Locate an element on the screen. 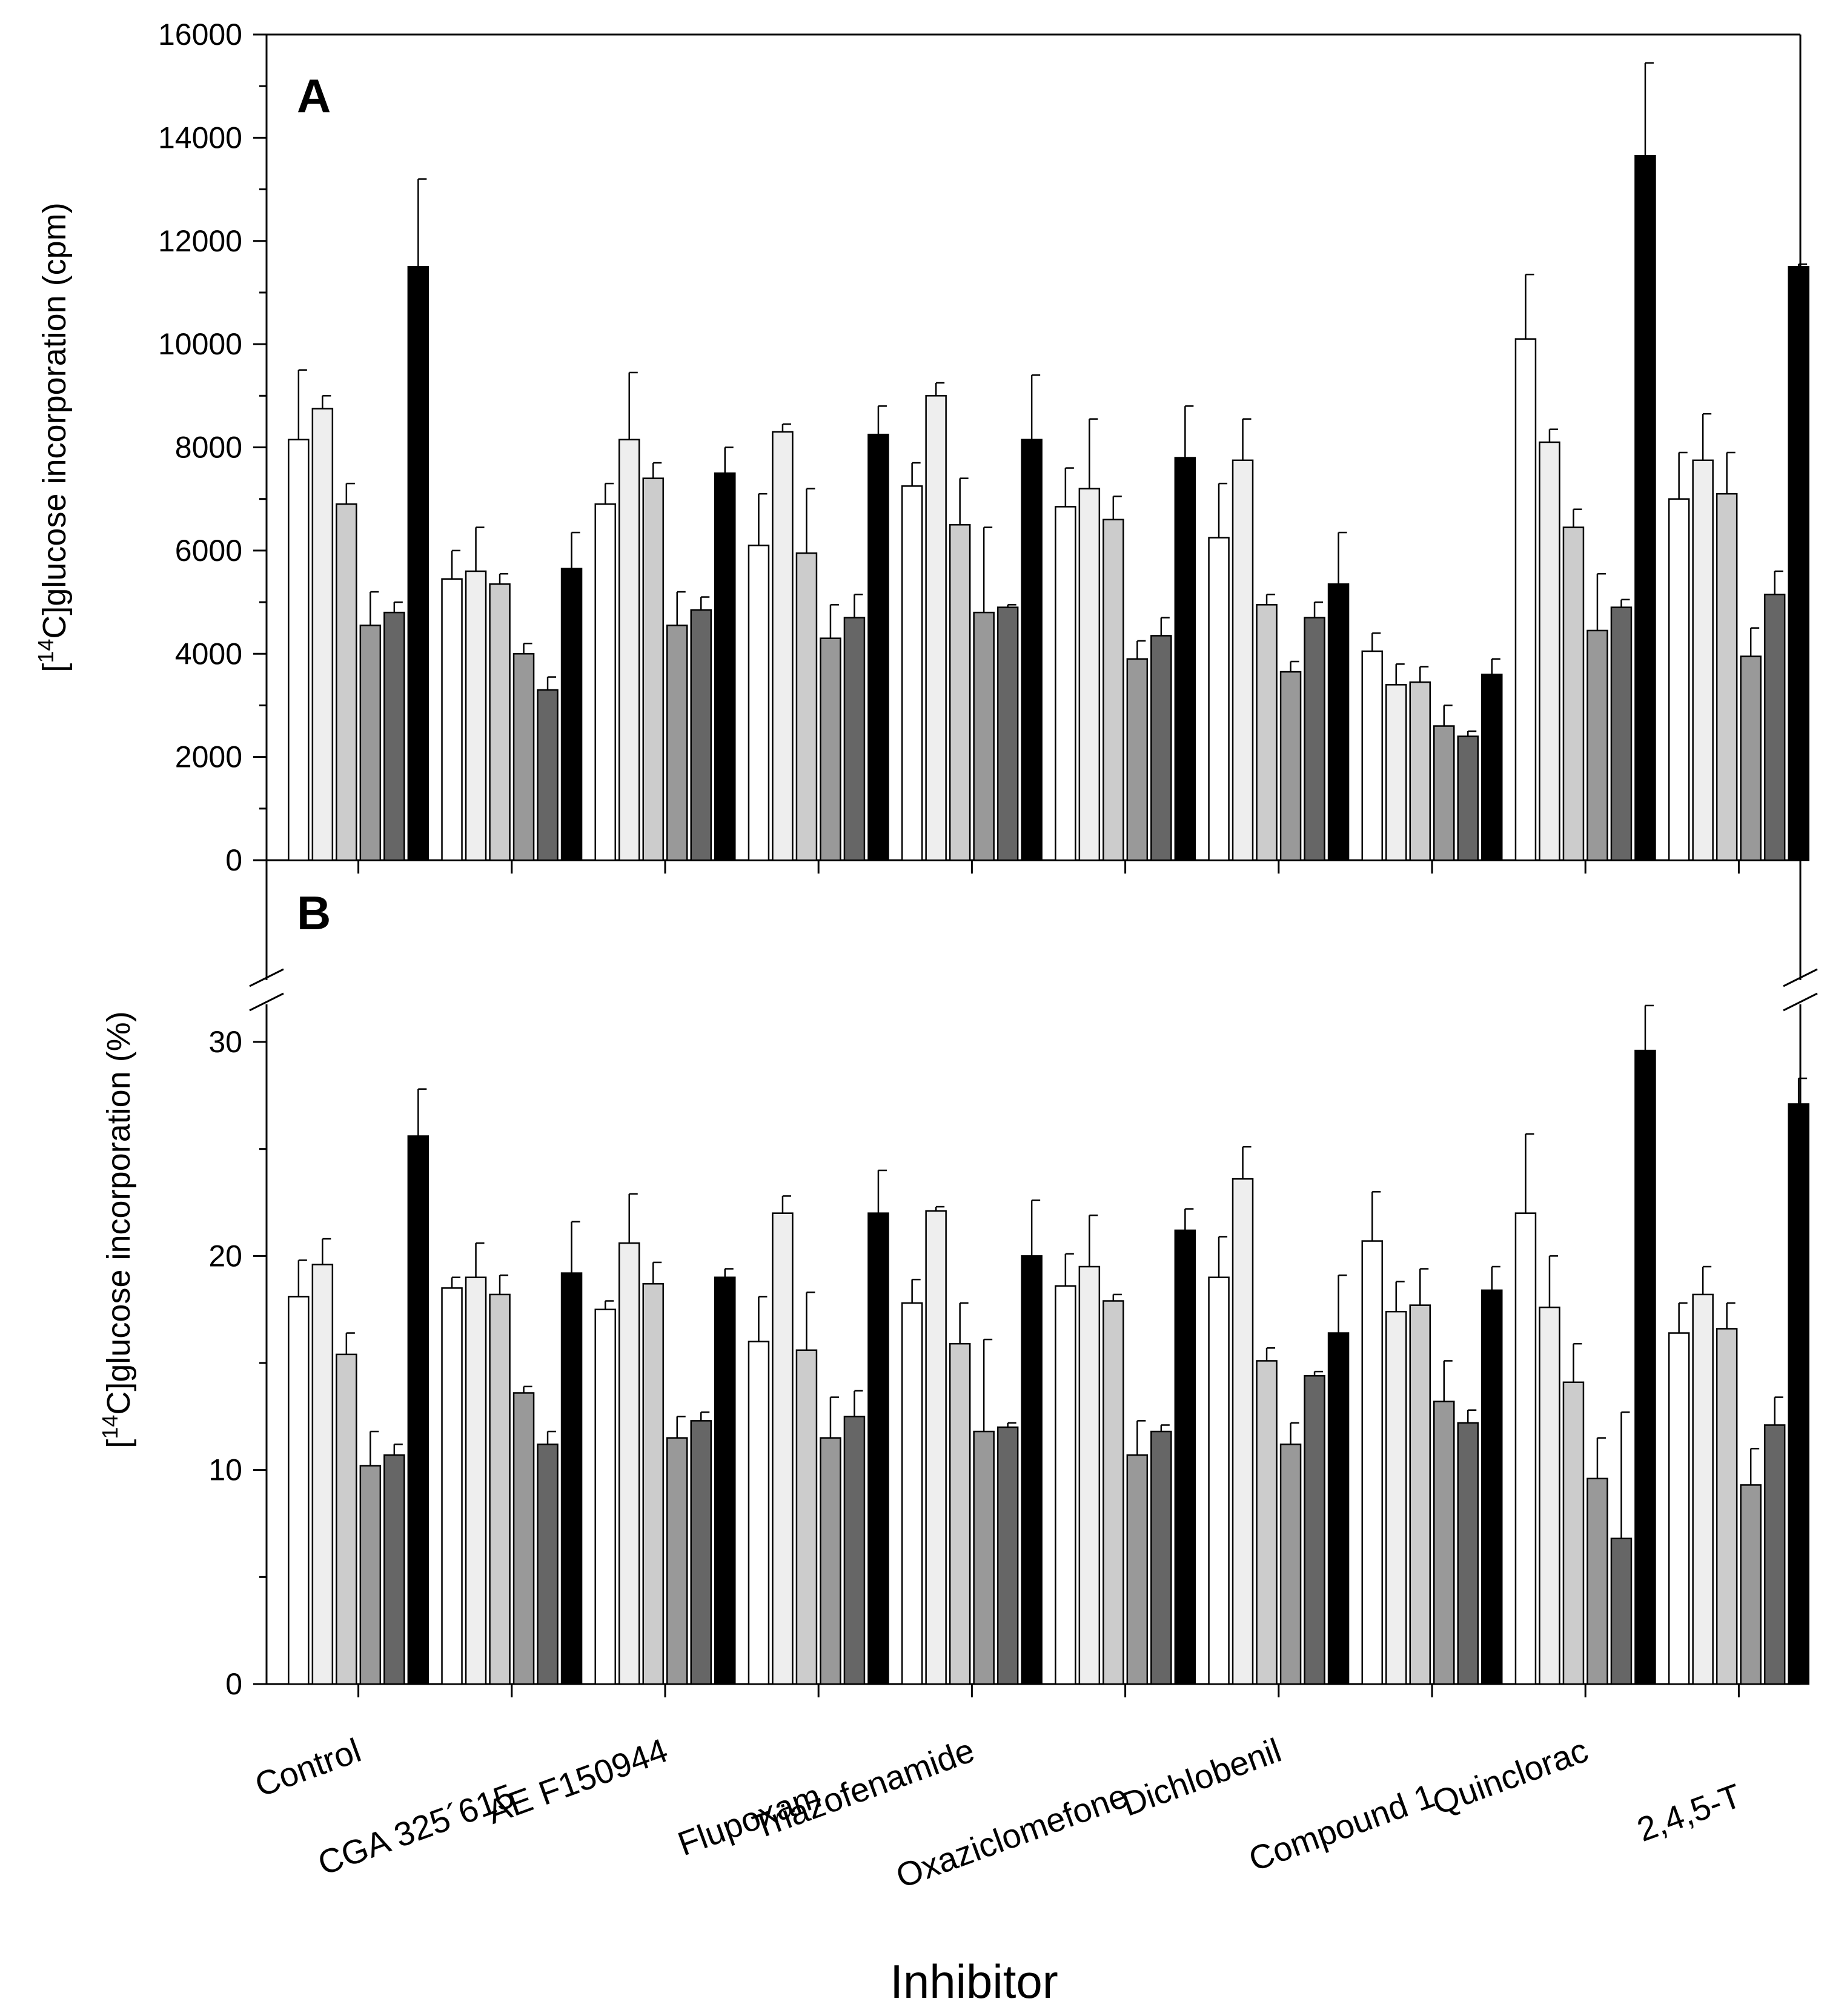 This screenshot has width=1827, height=2016. panel-b-ylabel: [14C]glucose incorporation (%) is located at coordinates (117, 1229).